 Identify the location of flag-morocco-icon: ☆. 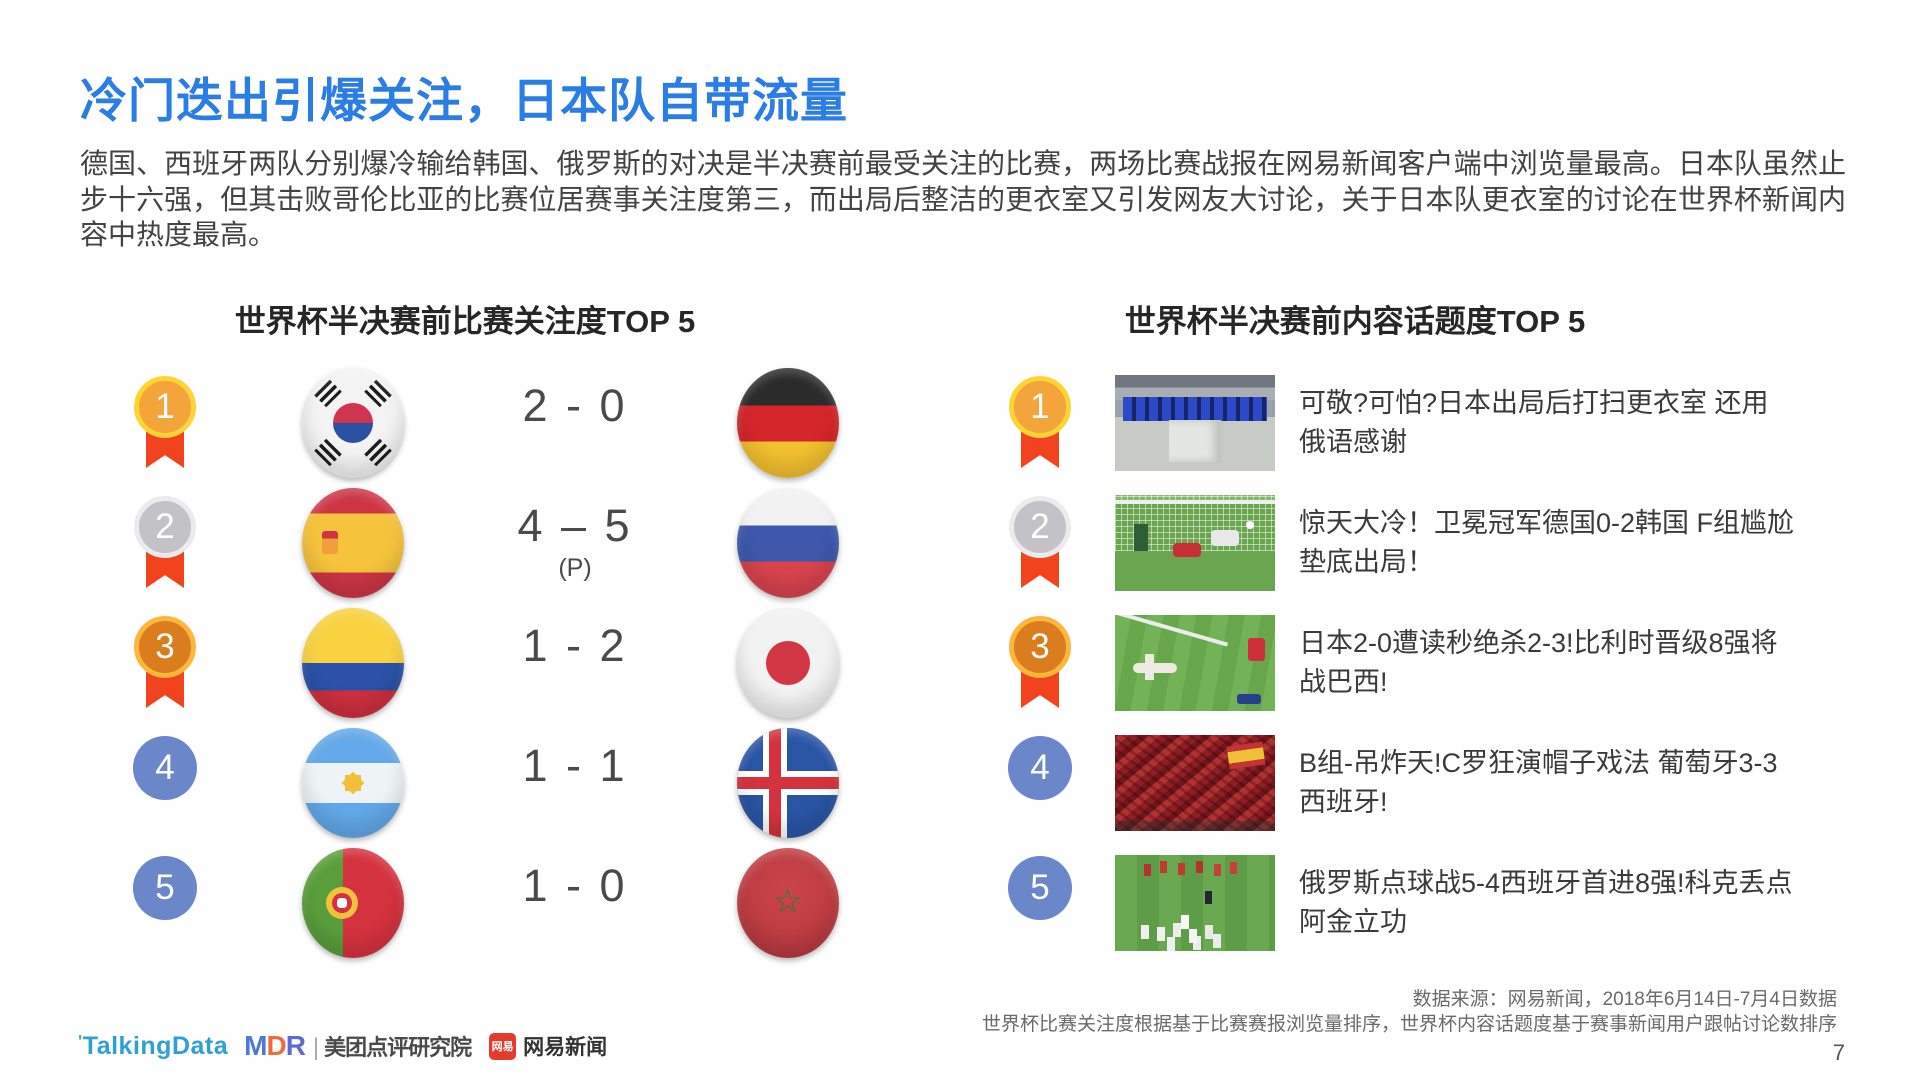
(787, 903).